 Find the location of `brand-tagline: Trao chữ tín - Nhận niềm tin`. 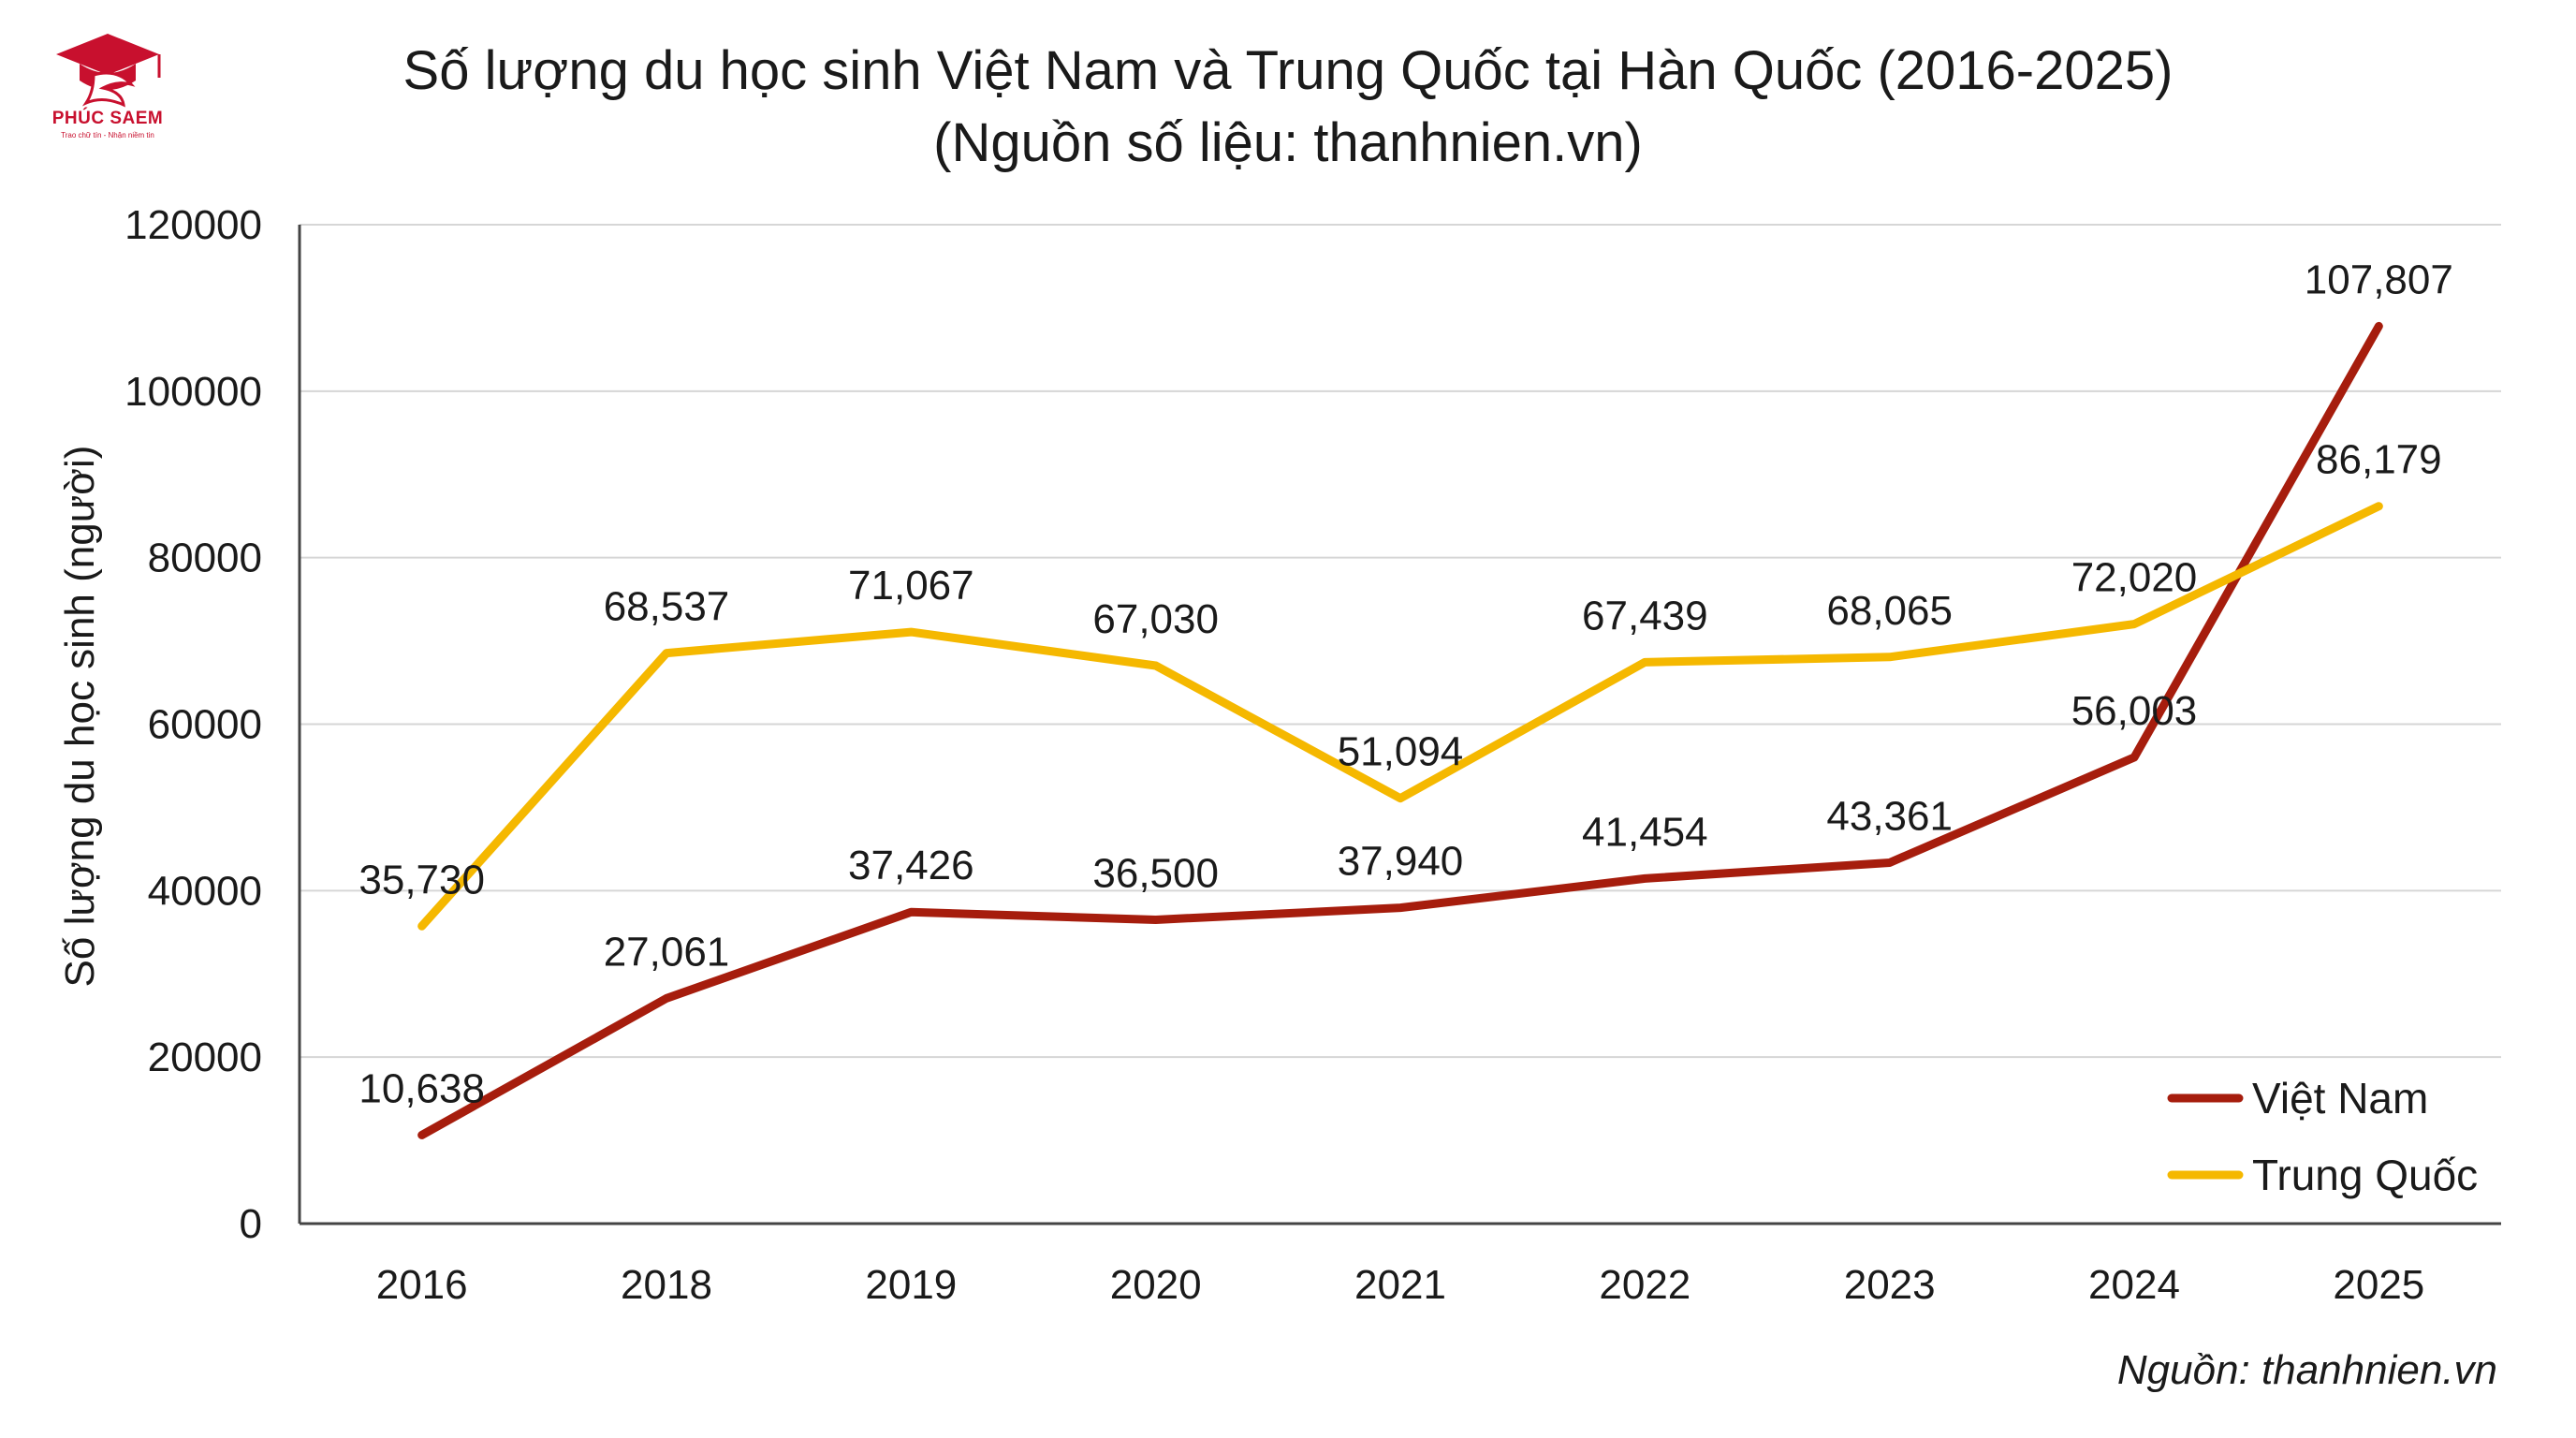

brand-tagline: Trao chữ tín - Nhận niềm tin is located at coordinates (107, 135).